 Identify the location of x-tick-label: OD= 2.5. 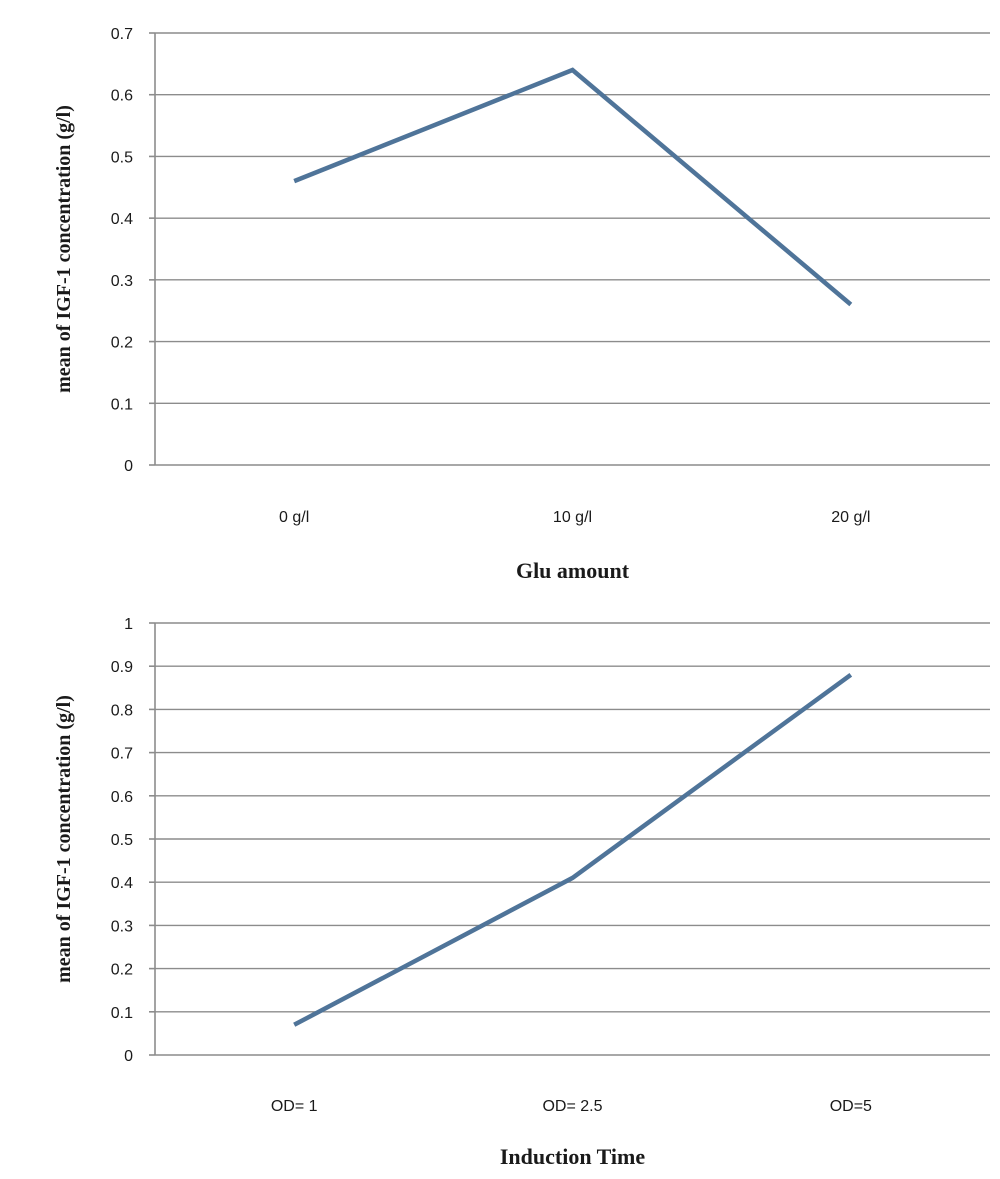
(572, 1106).